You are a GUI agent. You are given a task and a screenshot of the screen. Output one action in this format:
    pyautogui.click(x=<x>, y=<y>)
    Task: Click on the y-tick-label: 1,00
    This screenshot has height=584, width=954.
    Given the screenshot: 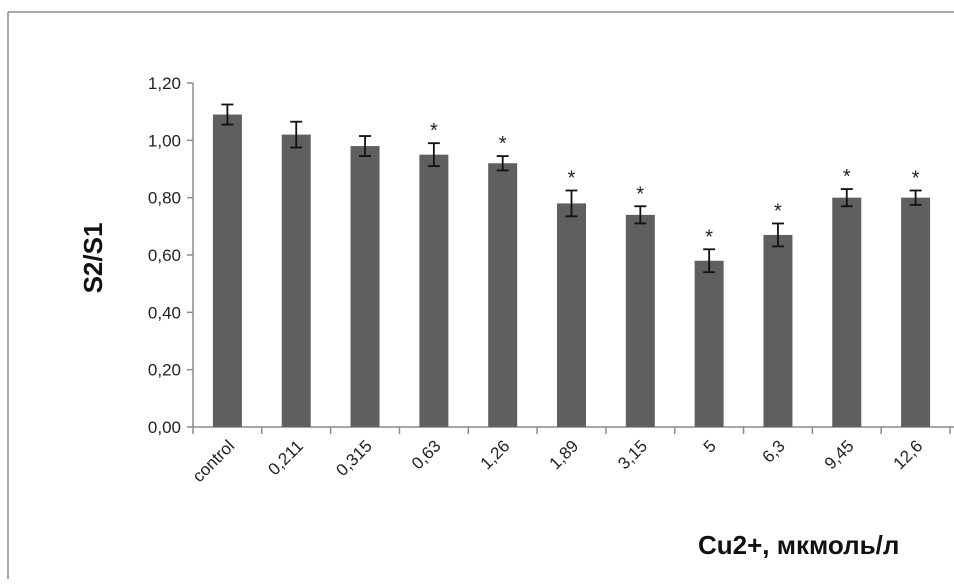 What is the action you would take?
    pyautogui.click(x=164, y=140)
    